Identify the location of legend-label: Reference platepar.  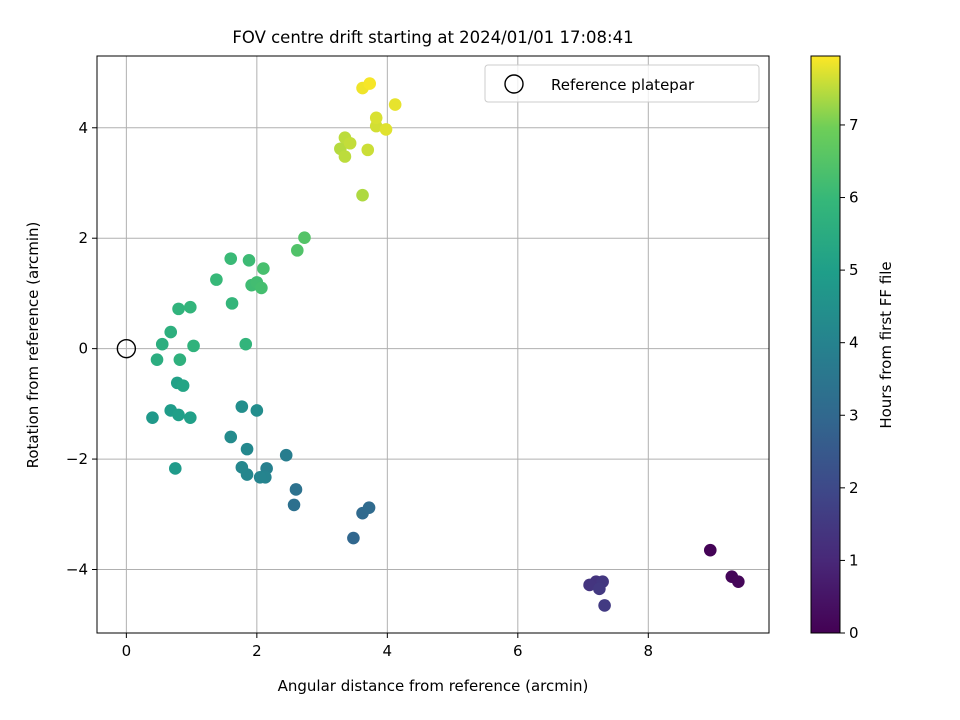
(623, 85).